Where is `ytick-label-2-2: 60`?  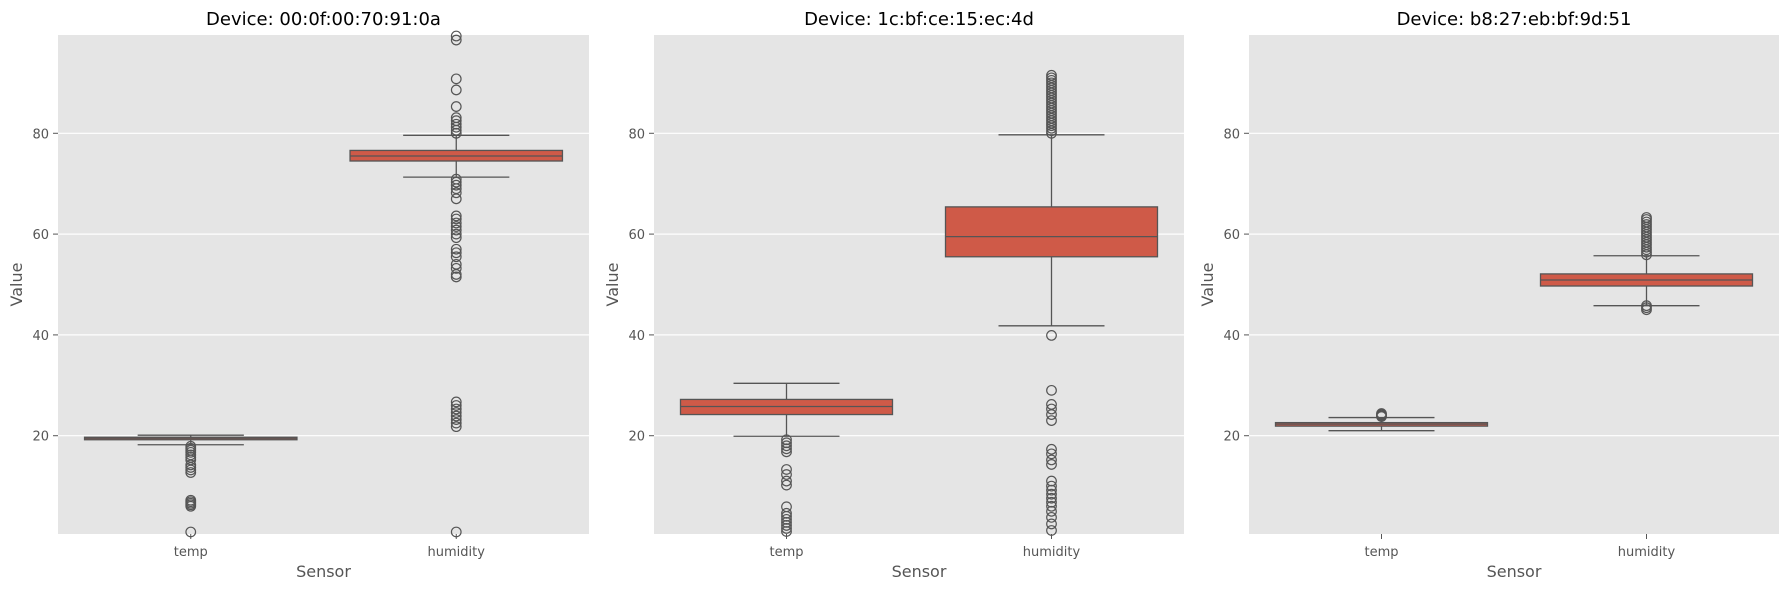
ytick-label-2-2: 60 is located at coordinates (1231, 235).